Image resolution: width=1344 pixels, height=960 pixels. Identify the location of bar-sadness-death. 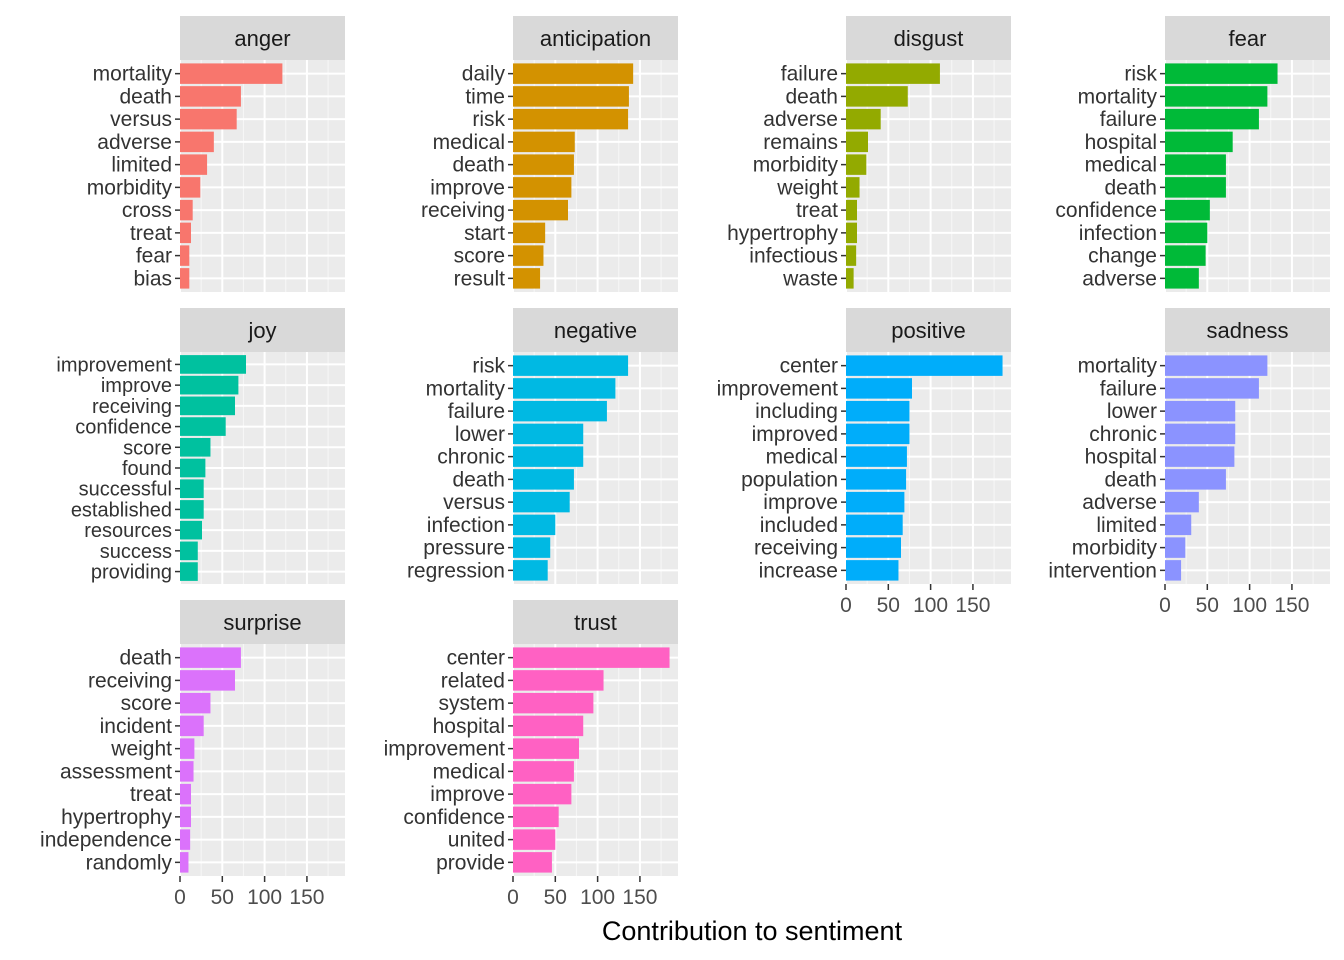
(1195, 479).